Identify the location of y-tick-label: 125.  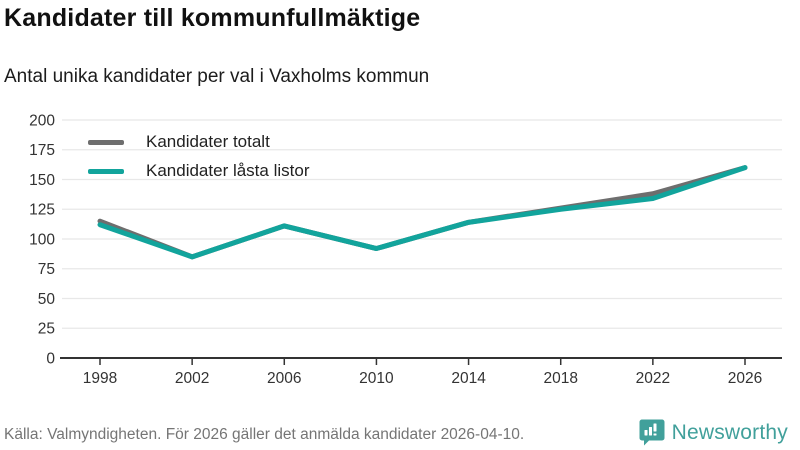
(42, 210).